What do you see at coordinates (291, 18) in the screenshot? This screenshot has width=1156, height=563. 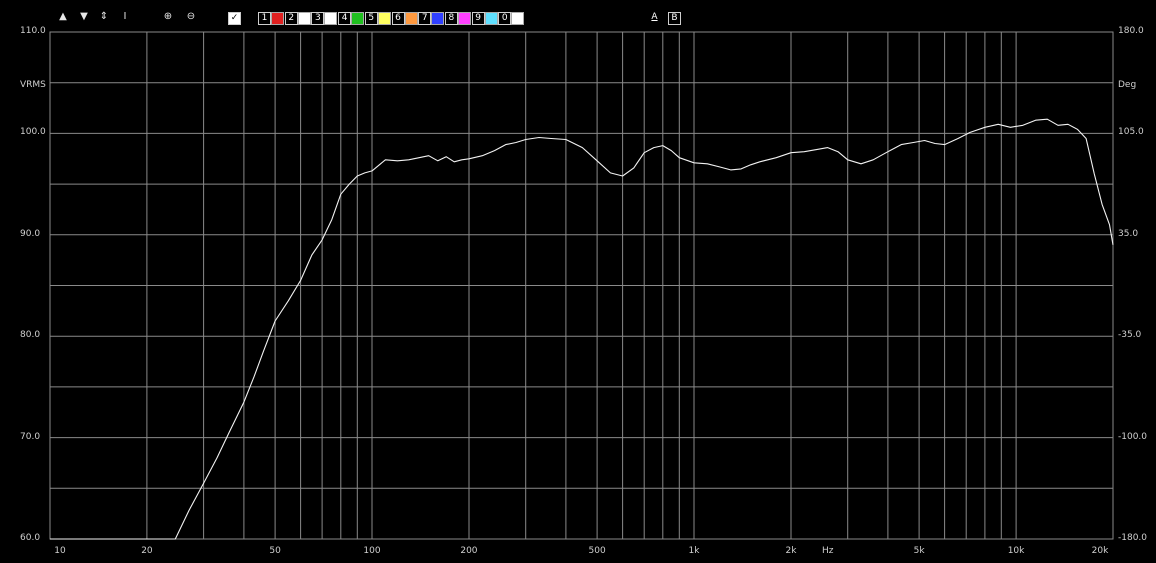 I see `trace-number: 2` at bounding box center [291, 18].